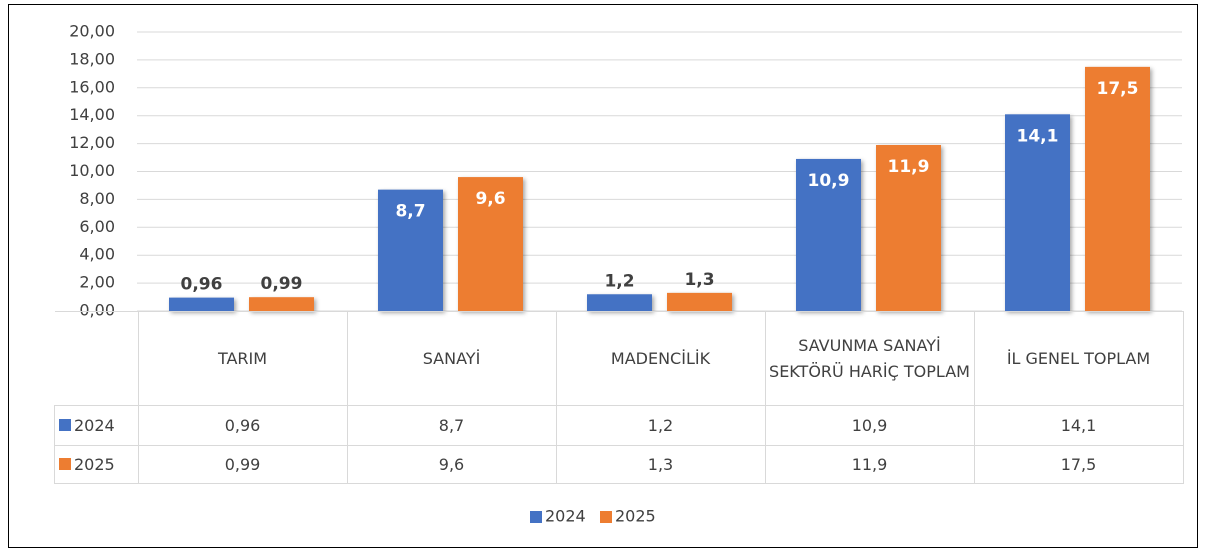  What do you see at coordinates (92, 170) in the screenshot?
I see `y-tick-label: 10,00` at bounding box center [92, 170].